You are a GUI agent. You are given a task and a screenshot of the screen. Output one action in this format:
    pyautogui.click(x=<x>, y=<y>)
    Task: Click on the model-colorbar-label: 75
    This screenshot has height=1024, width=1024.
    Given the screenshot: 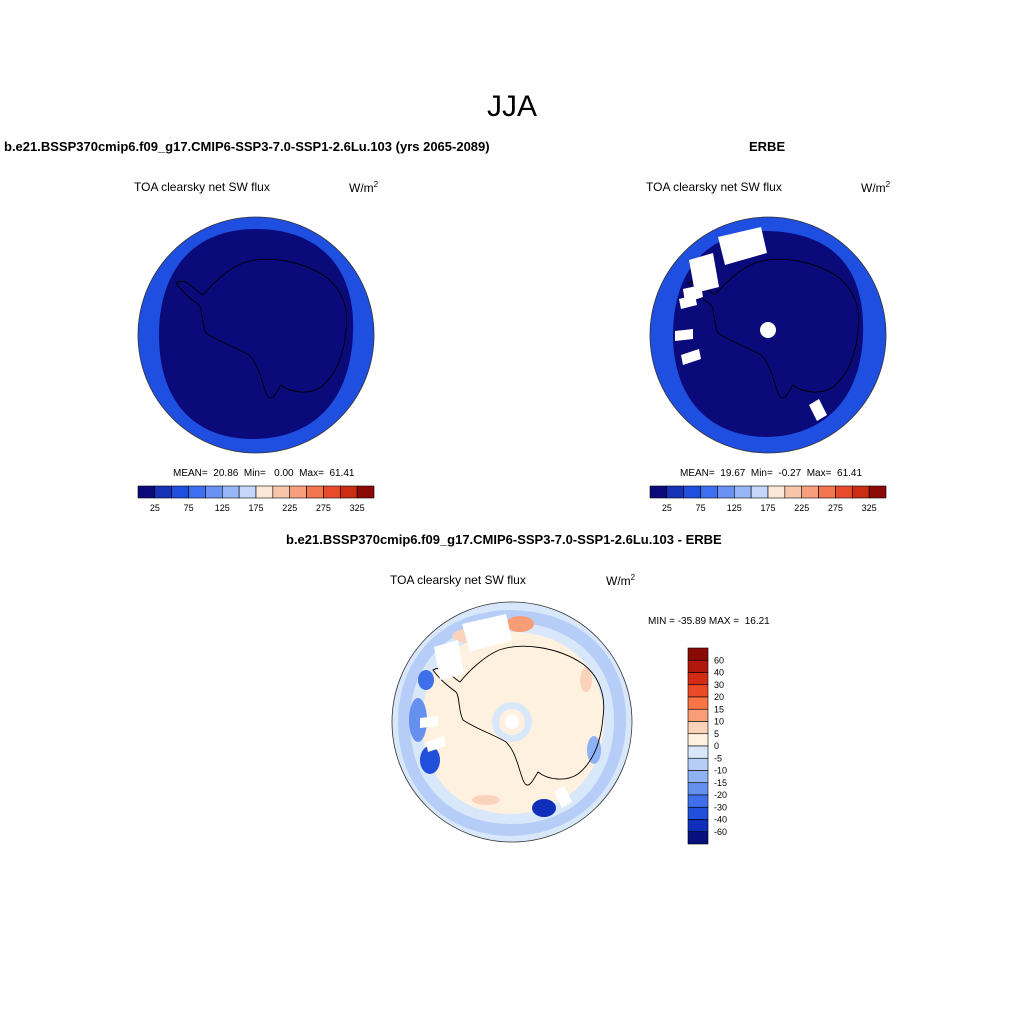 What is the action you would take?
    pyautogui.click(x=189, y=508)
    